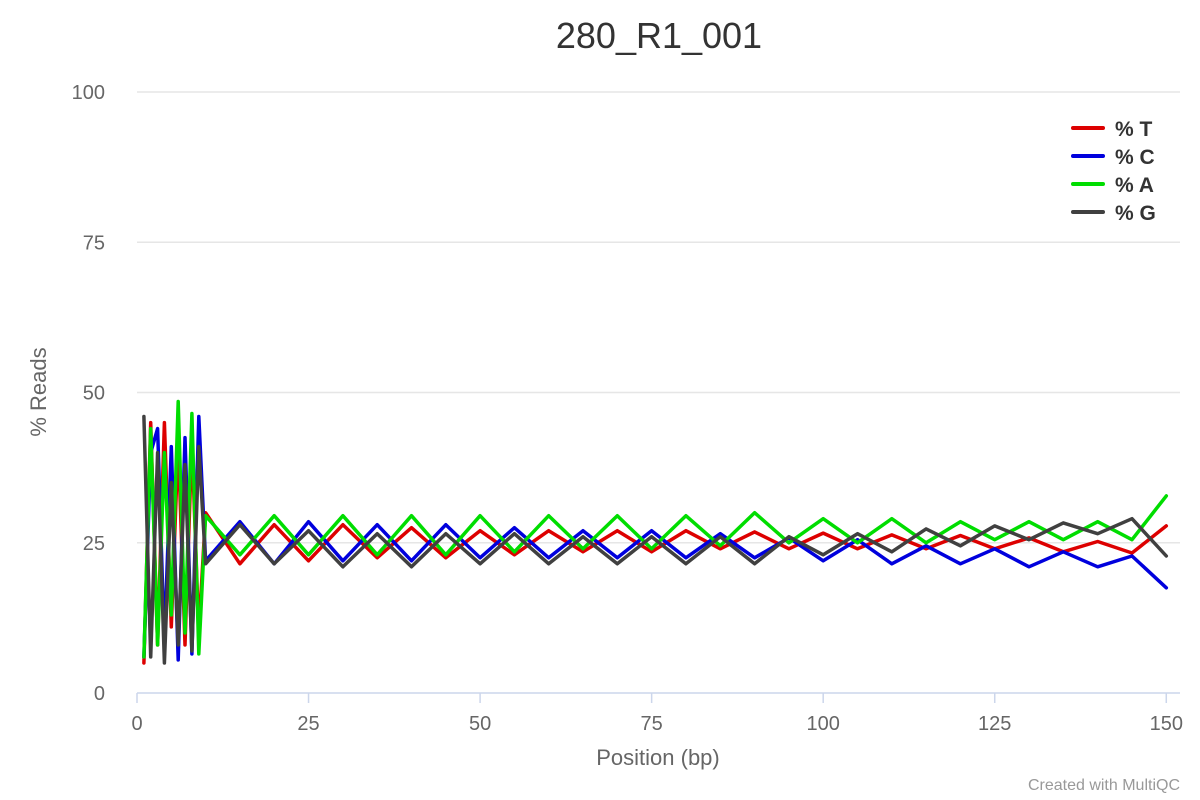 The width and height of the screenshot is (1200, 800). What do you see at coordinates (658, 757) in the screenshot?
I see `x-axis-label: Position (bp)` at bounding box center [658, 757].